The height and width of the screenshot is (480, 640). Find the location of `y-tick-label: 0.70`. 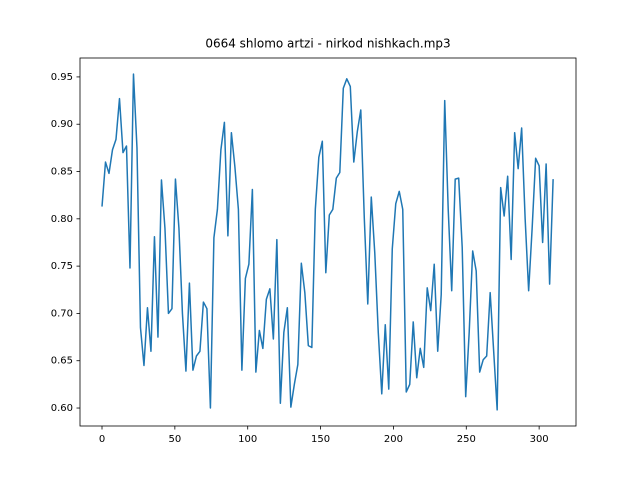

y-tick-label: 0.70 is located at coordinates (62, 313).